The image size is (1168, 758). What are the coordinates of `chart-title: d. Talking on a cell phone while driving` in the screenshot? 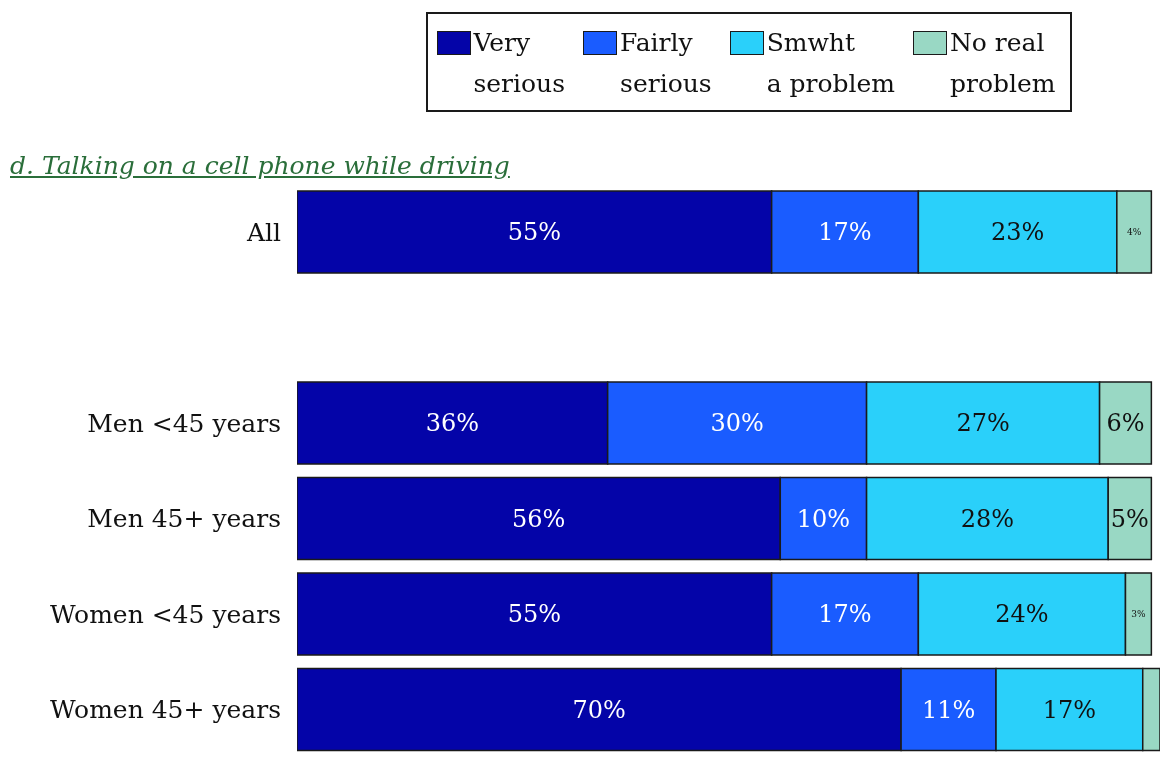 It's located at (260, 166).